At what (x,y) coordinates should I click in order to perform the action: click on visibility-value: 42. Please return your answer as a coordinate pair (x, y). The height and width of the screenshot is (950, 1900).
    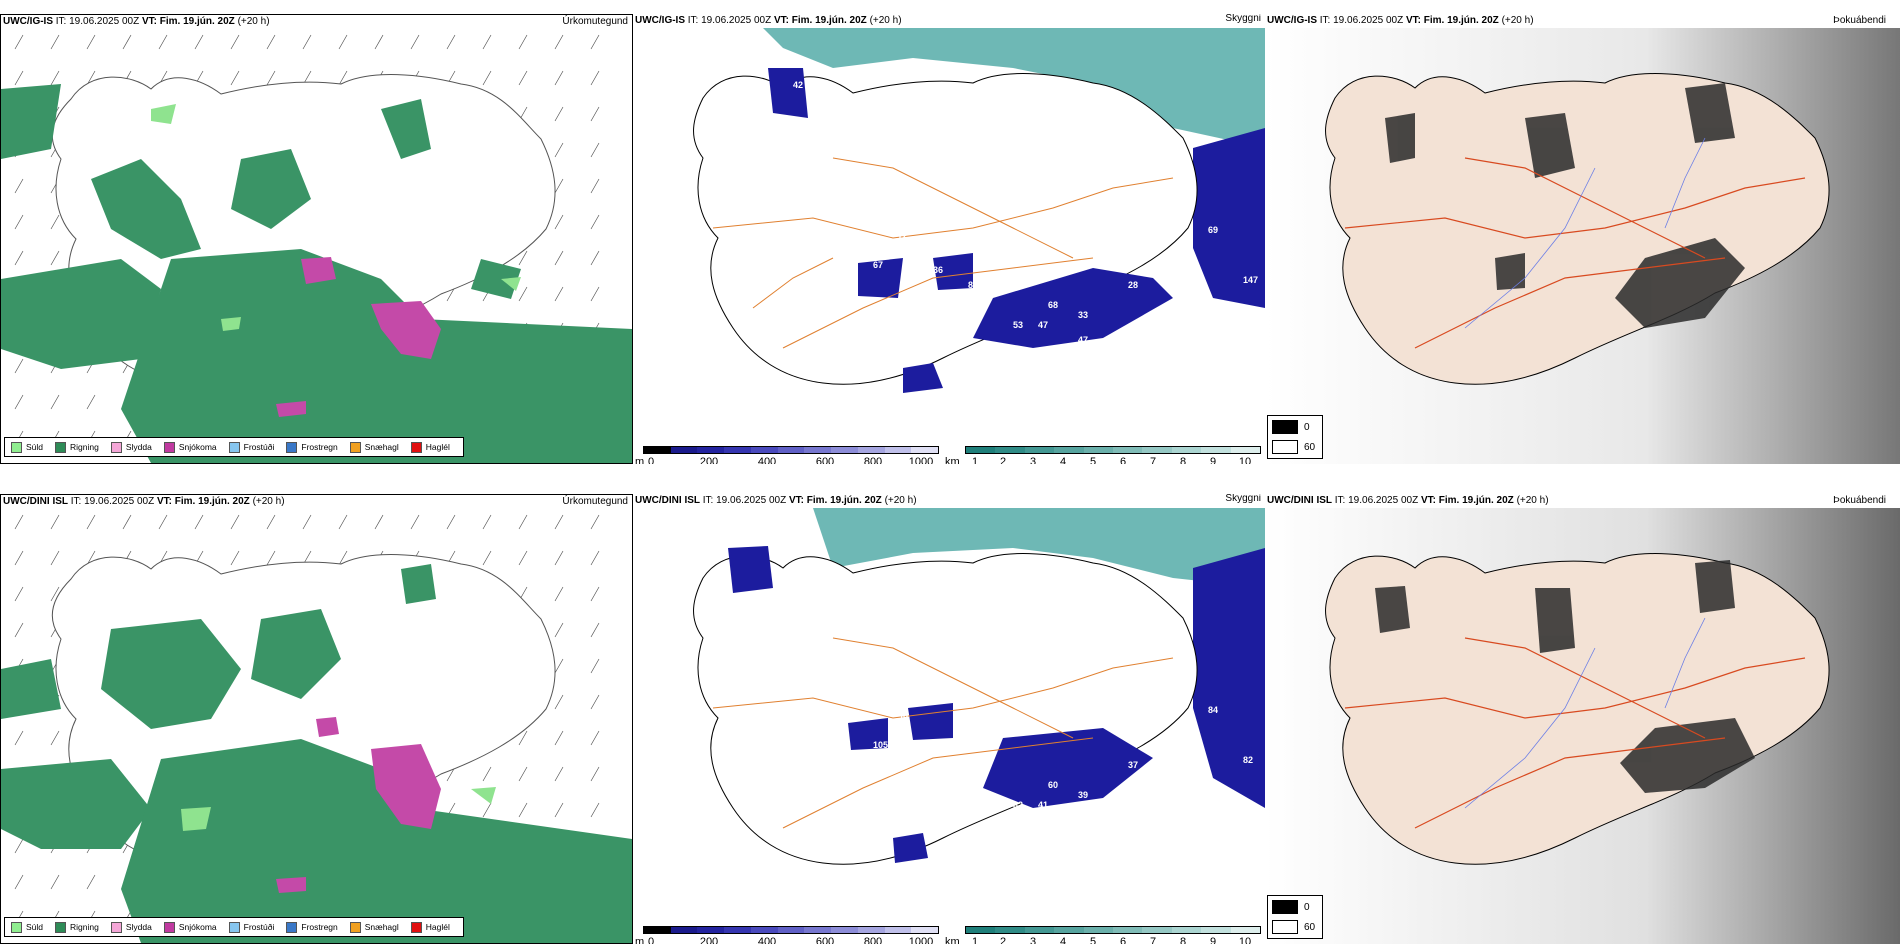
    Looking at the image, I should click on (798, 85).